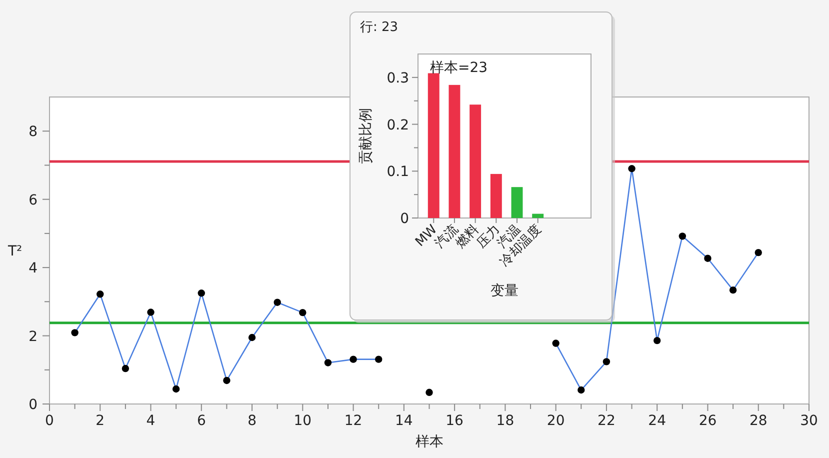 The image size is (829, 458). I want to click on annotation: 样本=23, so click(459, 68).